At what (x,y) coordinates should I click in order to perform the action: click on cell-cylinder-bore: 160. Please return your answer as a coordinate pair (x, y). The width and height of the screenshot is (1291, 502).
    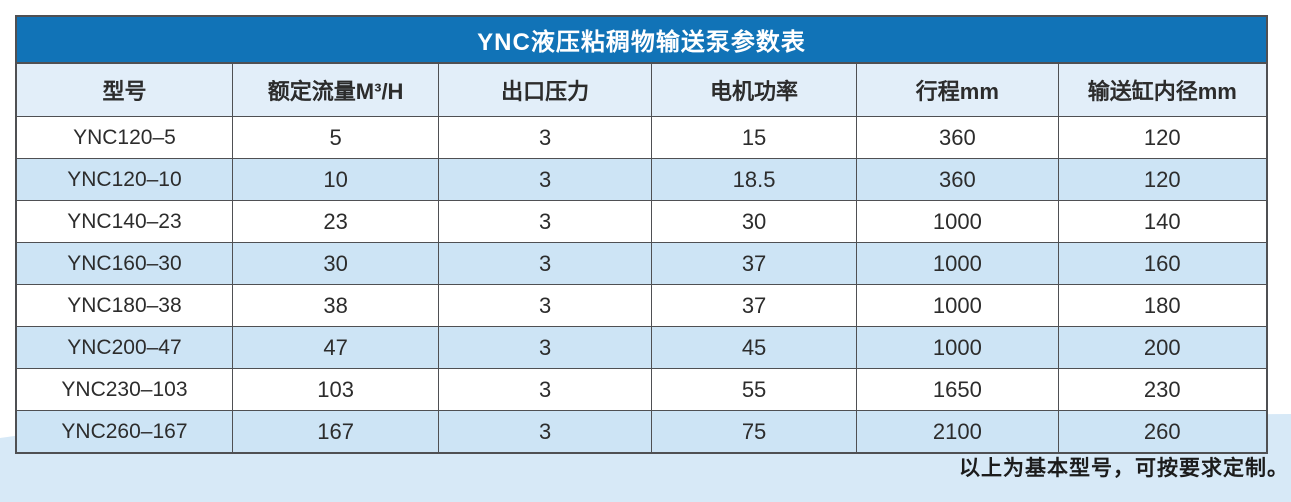
    Looking at the image, I should click on (1162, 263).